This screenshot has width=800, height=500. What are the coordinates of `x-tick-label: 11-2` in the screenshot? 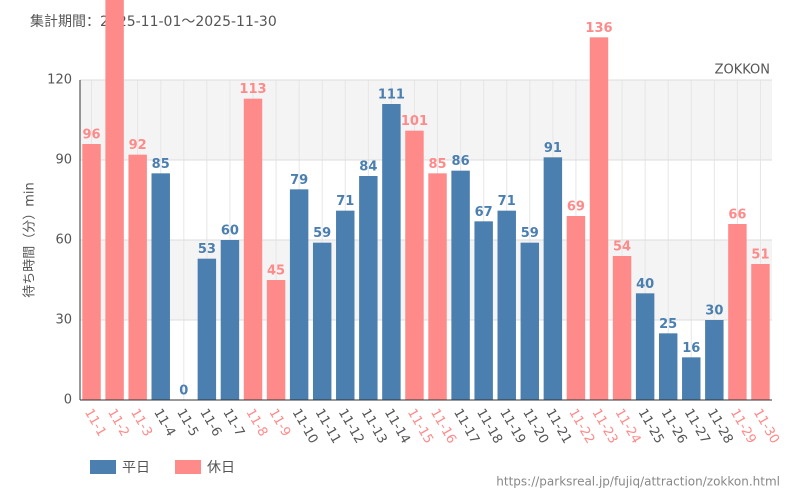 It's located at (118, 422).